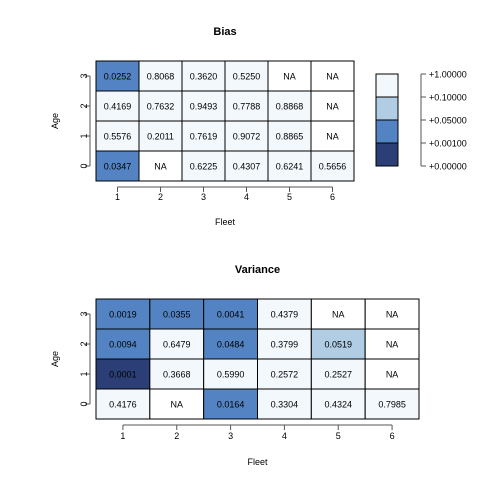 The width and height of the screenshot is (480, 480). I want to click on cell-label: 0.3304, so click(285, 405).